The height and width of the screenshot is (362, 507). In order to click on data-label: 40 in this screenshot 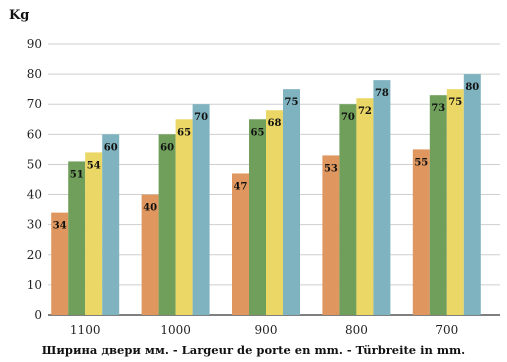, I will do `click(150, 208)`.